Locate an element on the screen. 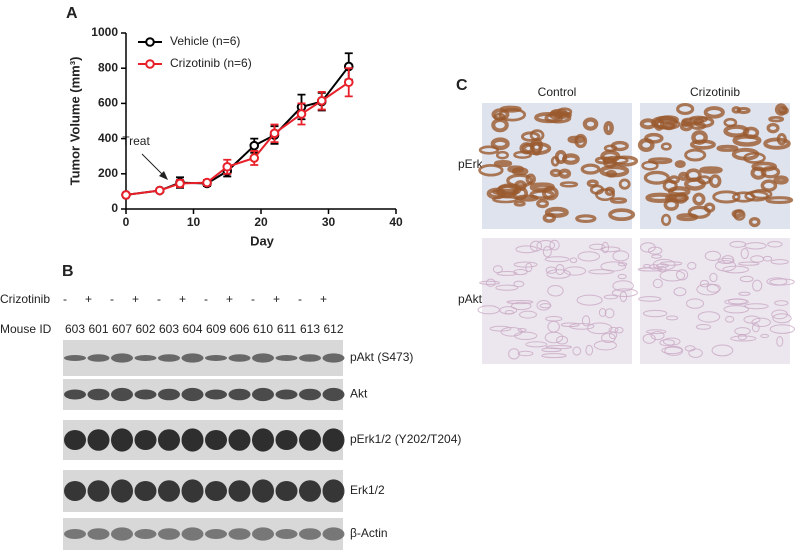 The width and height of the screenshot is (800, 552). mouse-id: 601 is located at coordinates (98, 329).